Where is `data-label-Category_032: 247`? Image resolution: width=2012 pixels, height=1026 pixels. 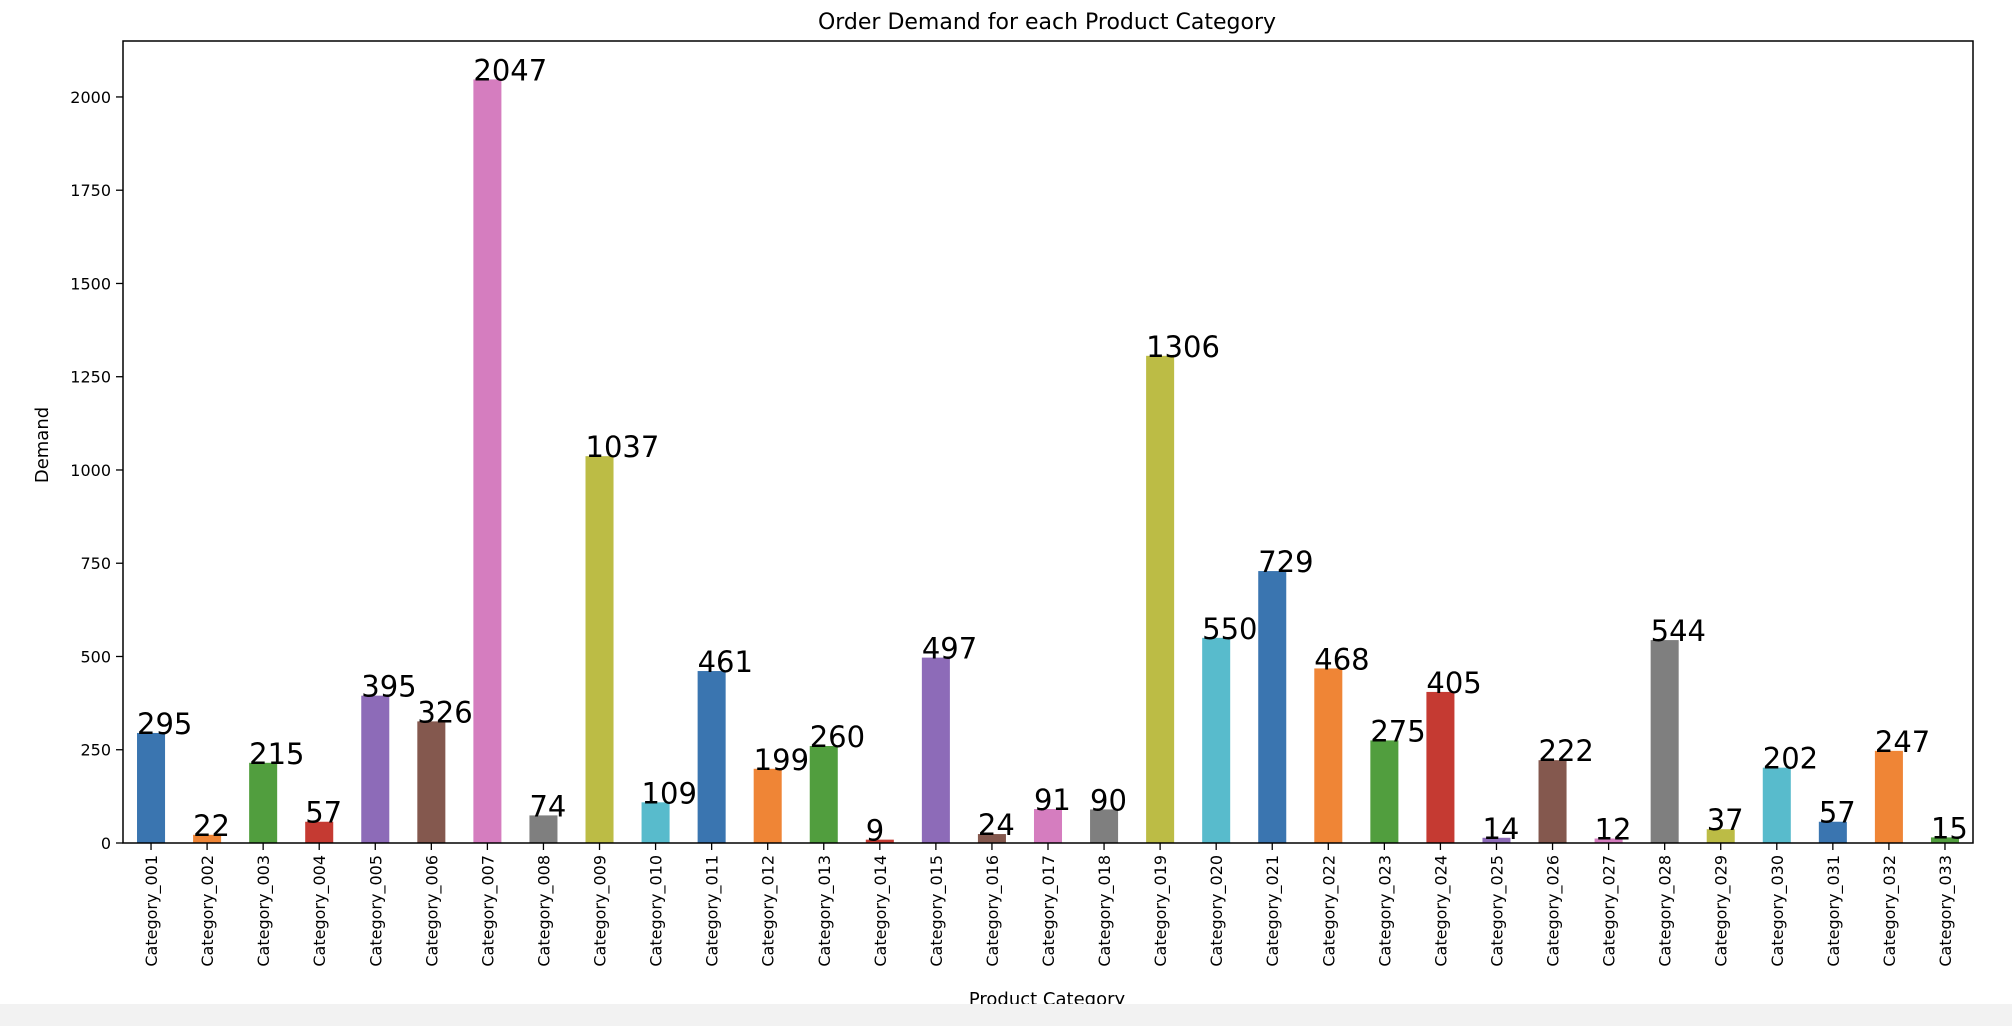
data-label-Category_032: 247 is located at coordinates (1902, 742).